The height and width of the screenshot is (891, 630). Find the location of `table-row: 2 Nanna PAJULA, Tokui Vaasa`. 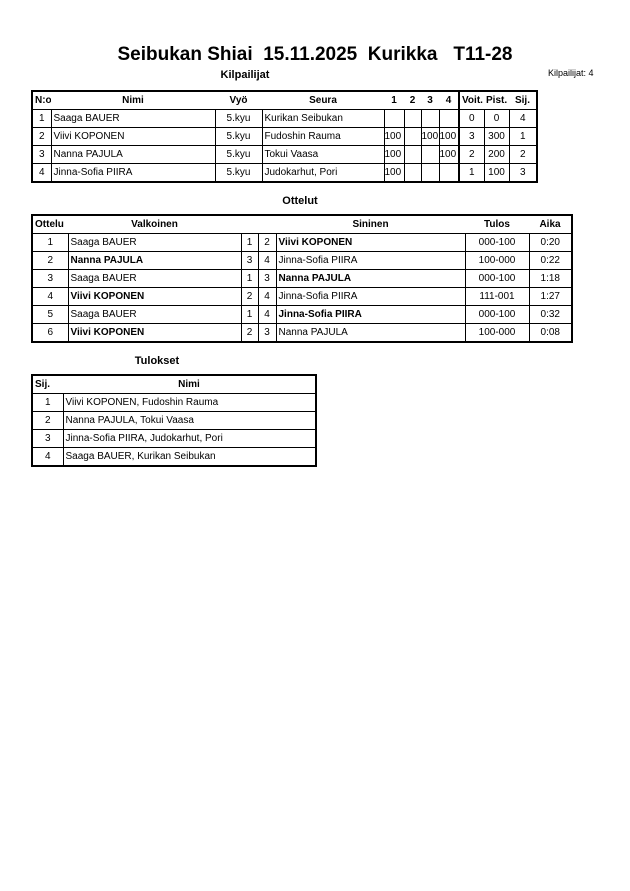

table-row: 2 Nanna PAJULA, Tokui Vaasa is located at coordinates (174, 420).